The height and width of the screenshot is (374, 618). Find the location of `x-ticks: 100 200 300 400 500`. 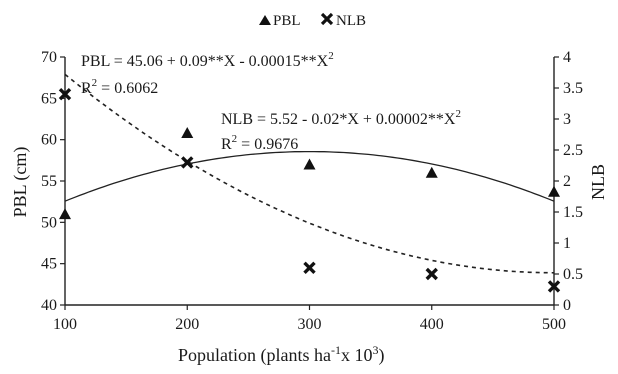

x-ticks: 100 200 300 400 500 is located at coordinates (309, 319).